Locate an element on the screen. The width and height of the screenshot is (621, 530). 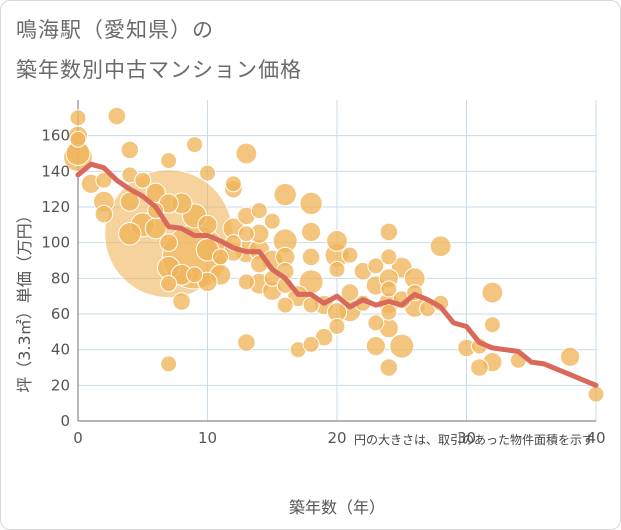
y-tick-label: 140 is located at coordinates (55, 171).